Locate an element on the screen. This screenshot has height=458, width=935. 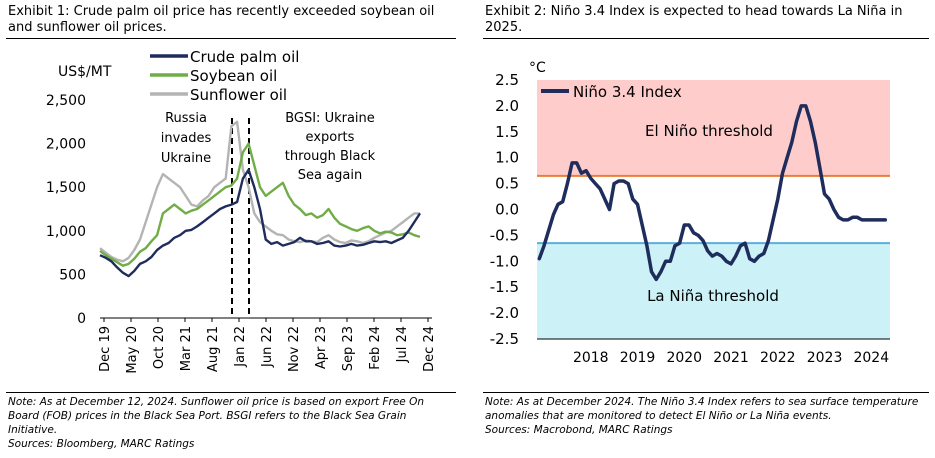
exhibit-1-bottom-rule is located at coordinates (231, 392).